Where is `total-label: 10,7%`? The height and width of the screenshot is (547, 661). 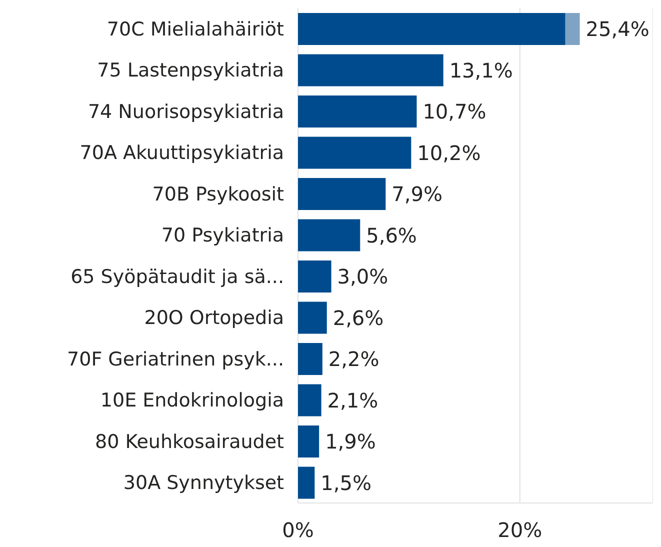 total-label: 10,7% is located at coordinates (454, 112).